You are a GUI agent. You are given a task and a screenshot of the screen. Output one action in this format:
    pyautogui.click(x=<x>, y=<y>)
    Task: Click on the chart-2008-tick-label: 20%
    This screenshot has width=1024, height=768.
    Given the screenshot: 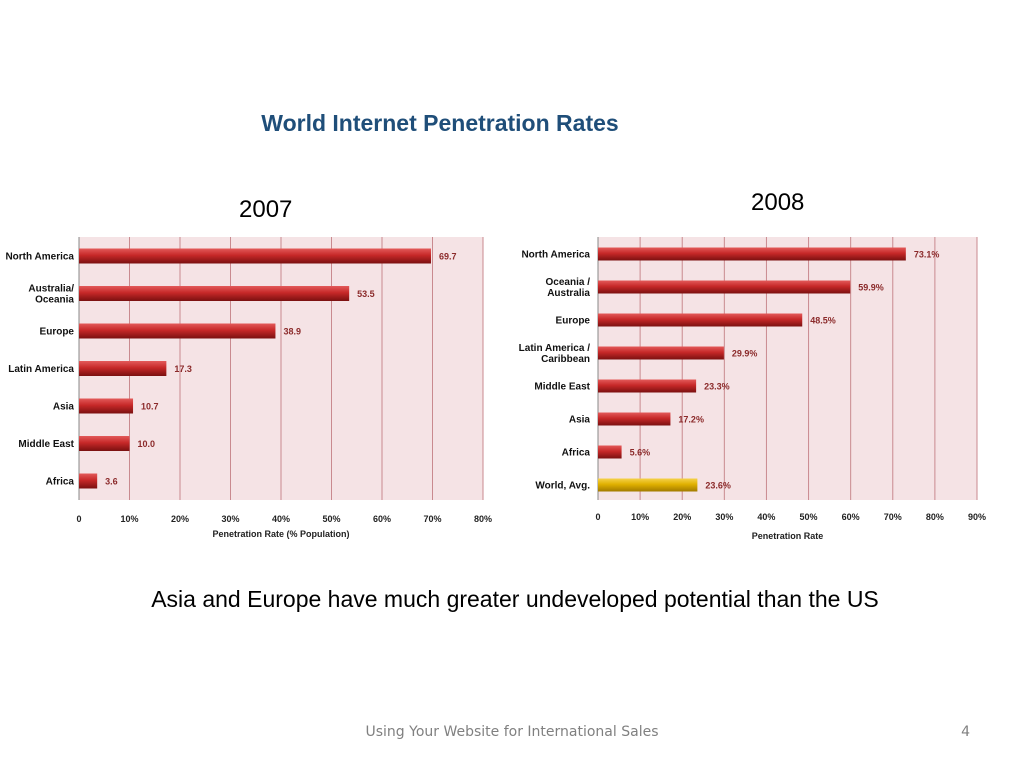 What is the action you would take?
    pyautogui.click(x=682, y=517)
    